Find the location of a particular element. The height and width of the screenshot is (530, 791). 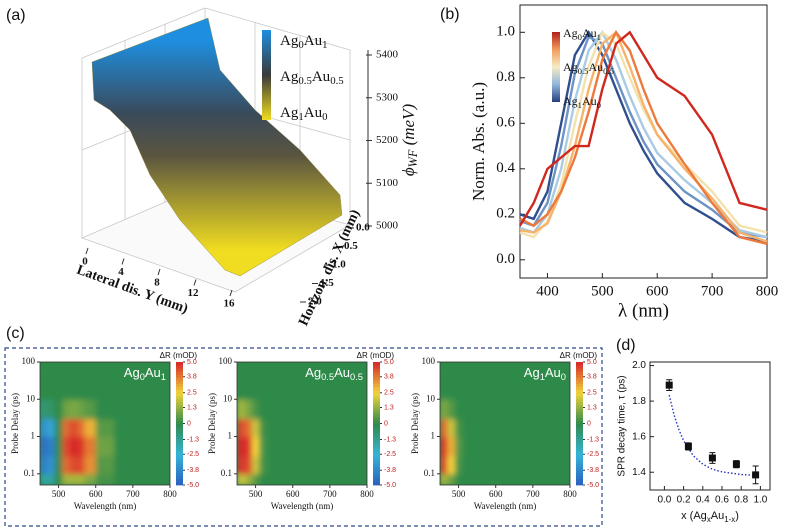

x-tick-label: 1.0 is located at coordinates (339, 265).